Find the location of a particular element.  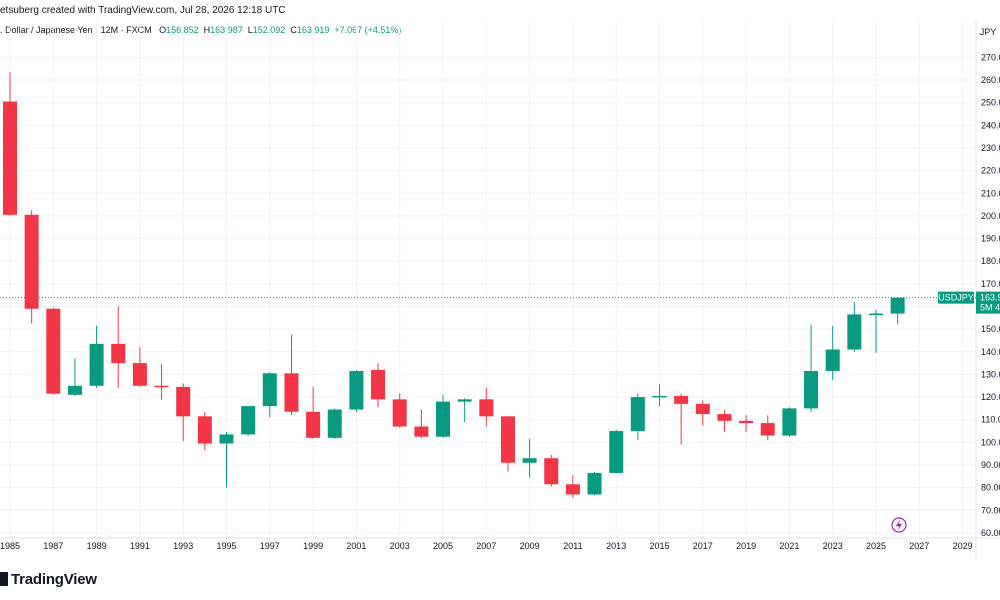

countdown-value: 5M 4 is located at coordinates (990, 308).